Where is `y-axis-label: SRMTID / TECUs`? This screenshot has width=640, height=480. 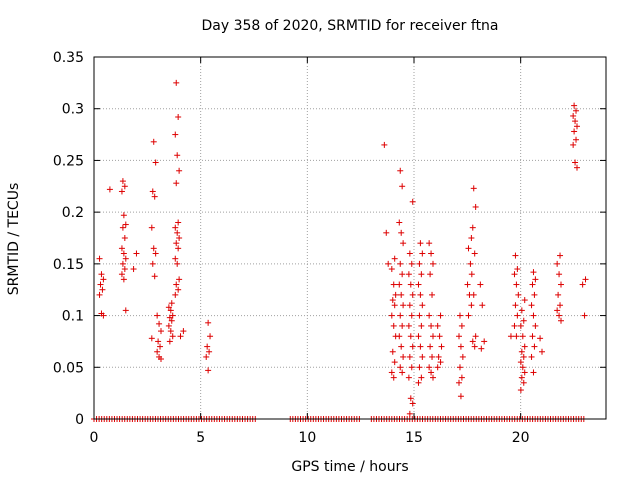 y-axis-label: SRMTID / TECUs is located at coordinates (14, 239).